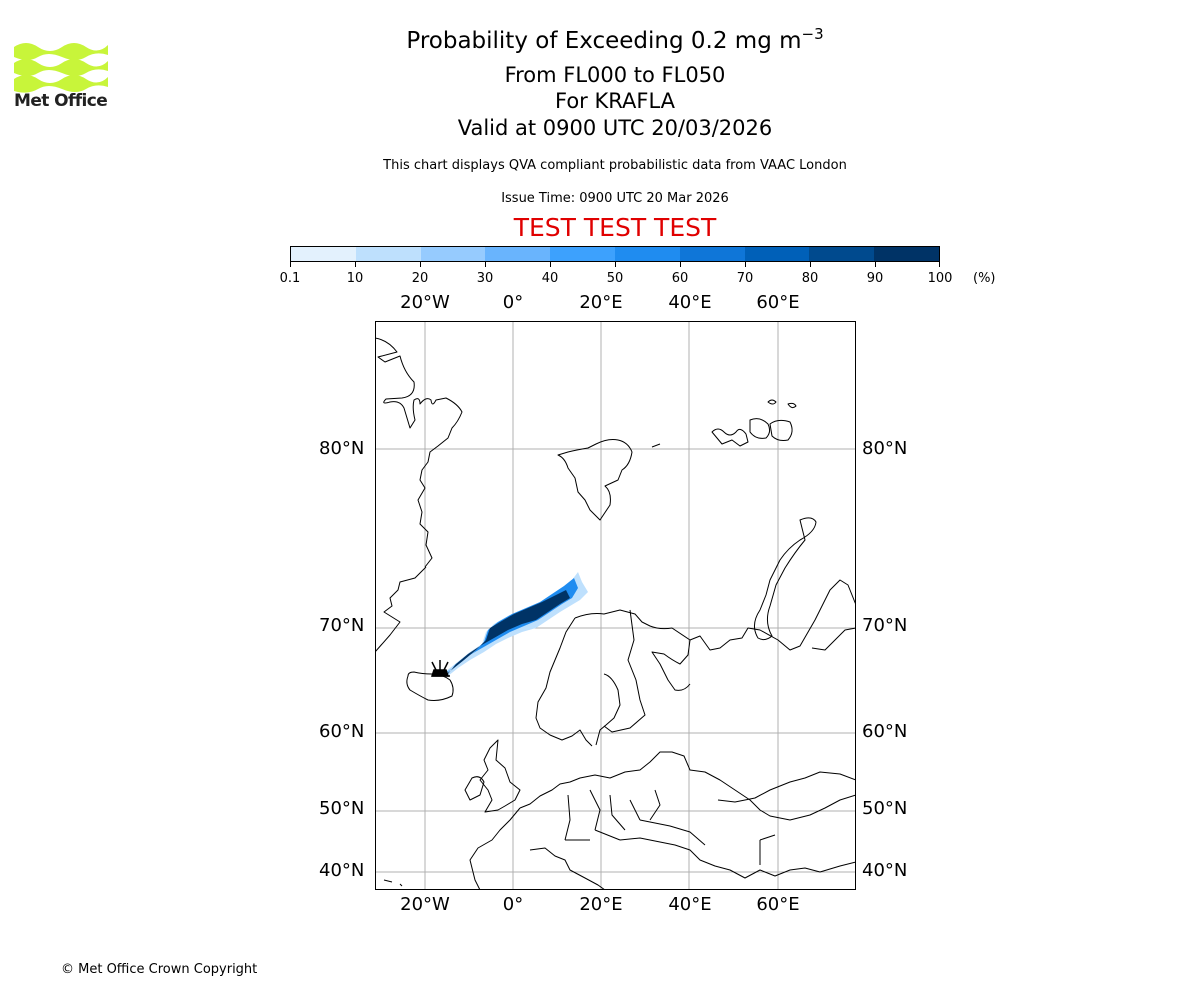 Image resolution: width=1200 pixels, height=1000 pixels. Describe the element at coordinates (984, 278) in the screenshot. I see `colorbar-unit: (%)` at that location.